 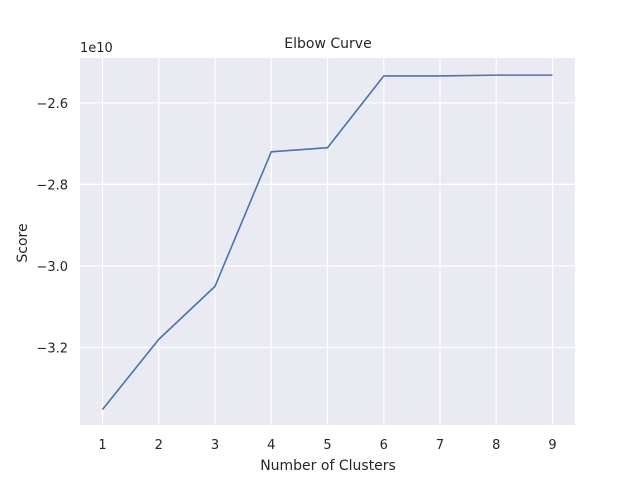 What do you see at coordinates (327, 44) in the screenshot?
I see `chart-title: Elbow Curve` at bounding box center [327, 44].